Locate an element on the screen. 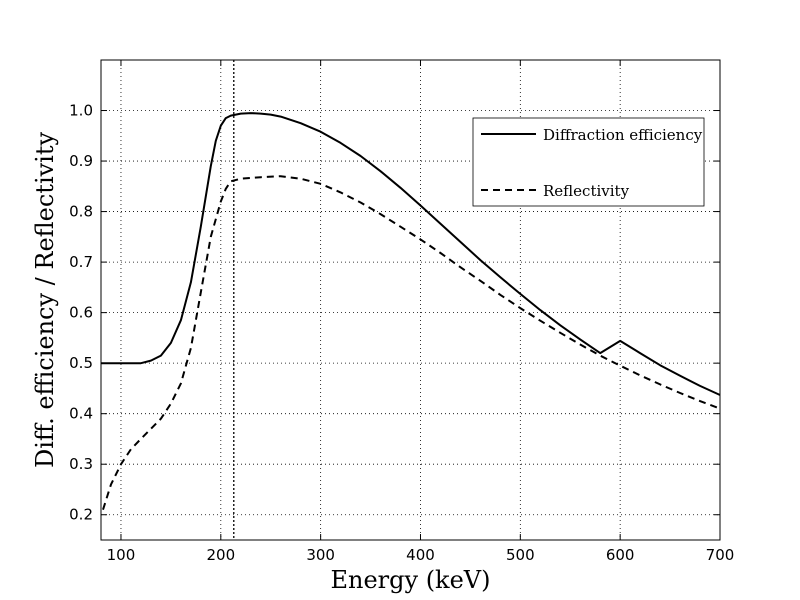 The height and width of the screenshot is (600, 800). x-tick-label: 300 is located at coordinates (320, 555).